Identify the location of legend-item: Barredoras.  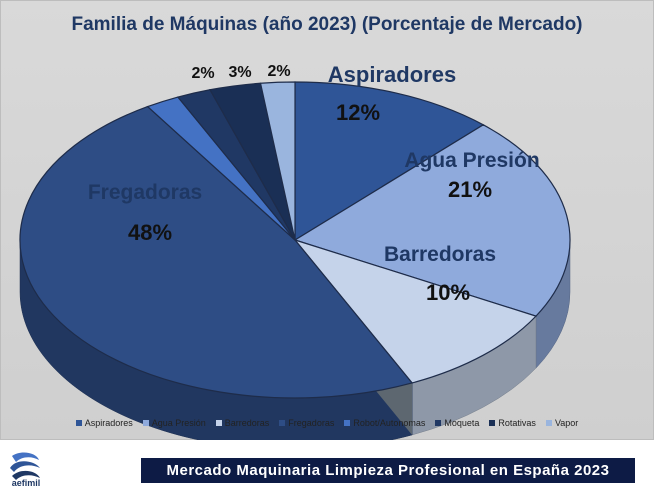
(242, 423).